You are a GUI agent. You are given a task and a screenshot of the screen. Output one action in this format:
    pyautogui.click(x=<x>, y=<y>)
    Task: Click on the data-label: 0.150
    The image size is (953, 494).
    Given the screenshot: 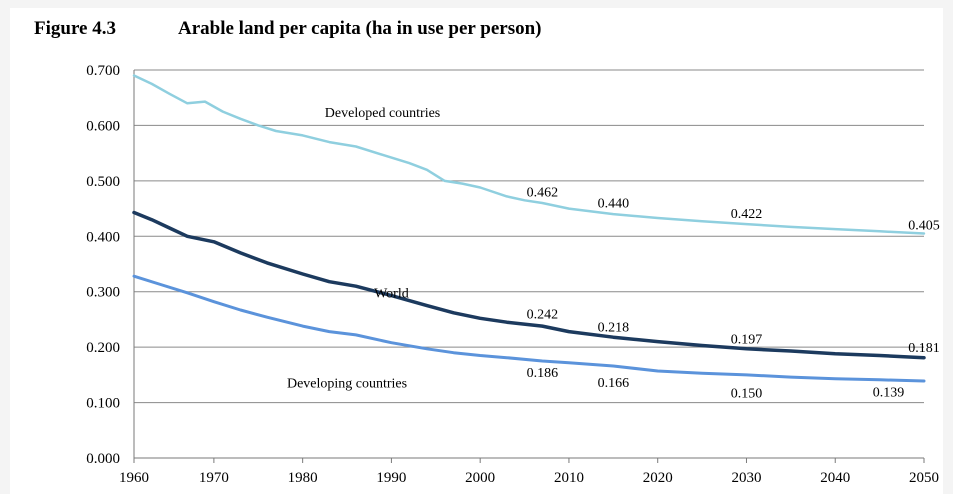 What is the action you would take?
    pyautogui.click(x=747, y=394)
    